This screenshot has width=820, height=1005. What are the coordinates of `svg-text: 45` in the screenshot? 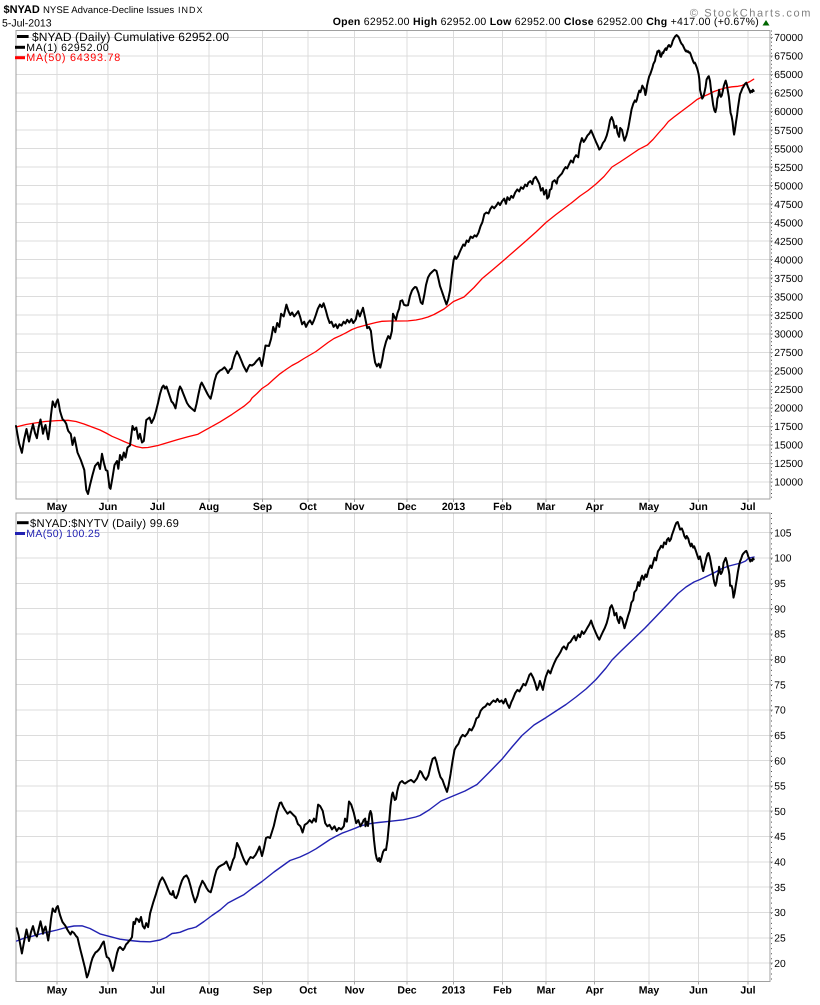 It's located at (780, 837).